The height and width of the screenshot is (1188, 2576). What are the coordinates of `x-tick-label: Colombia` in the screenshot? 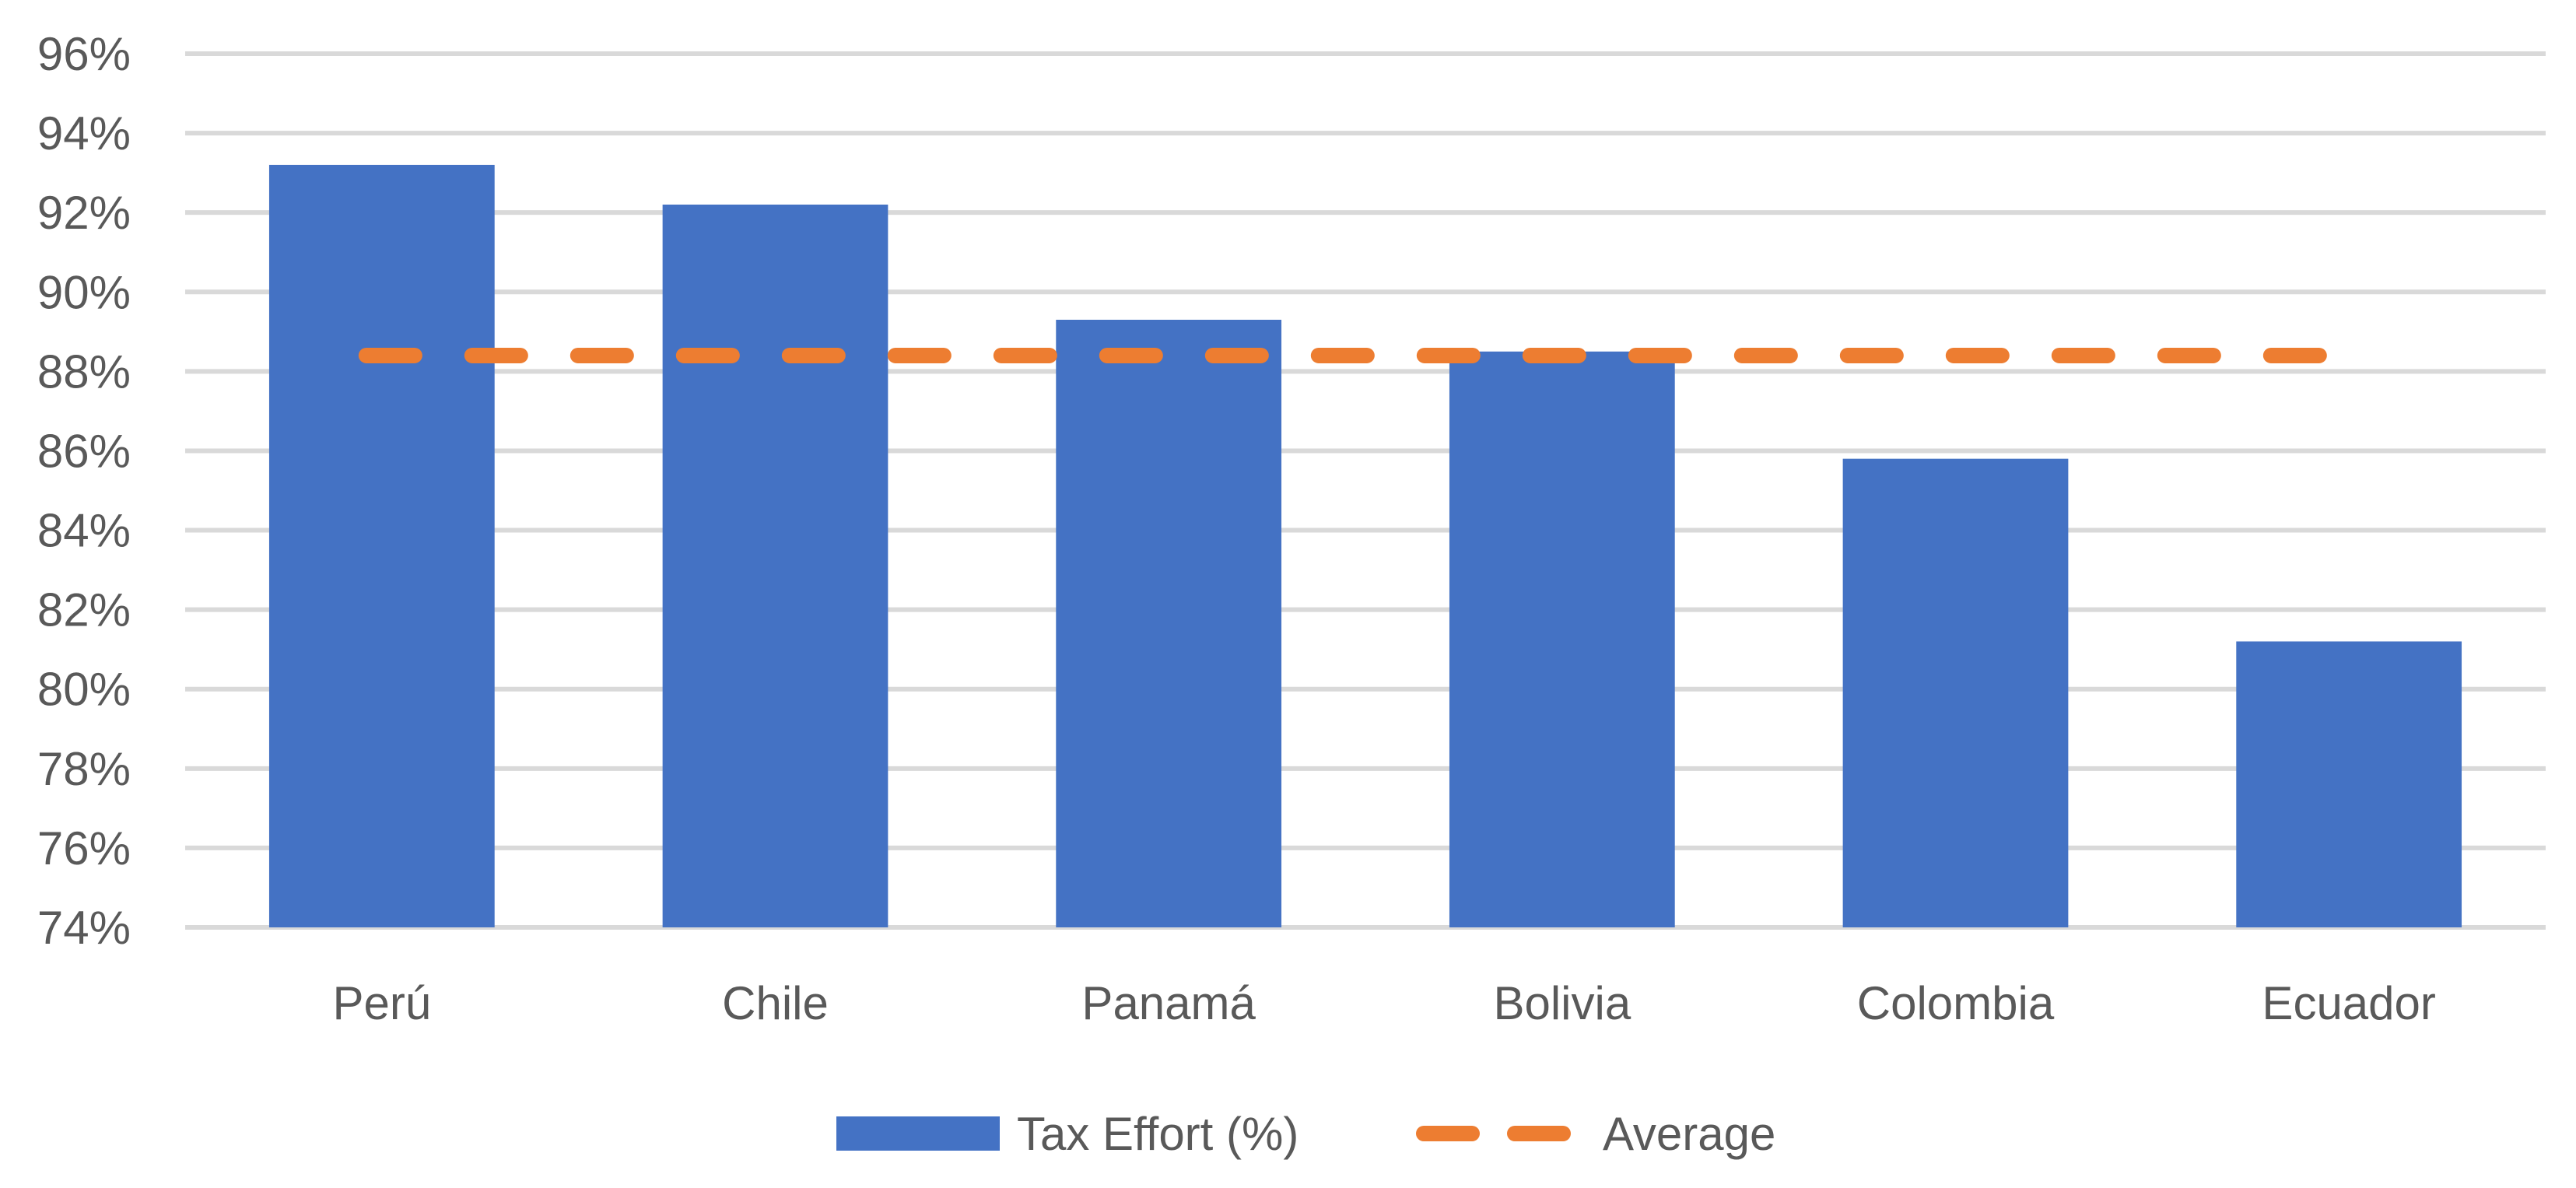 It's located at (1956, 1003).